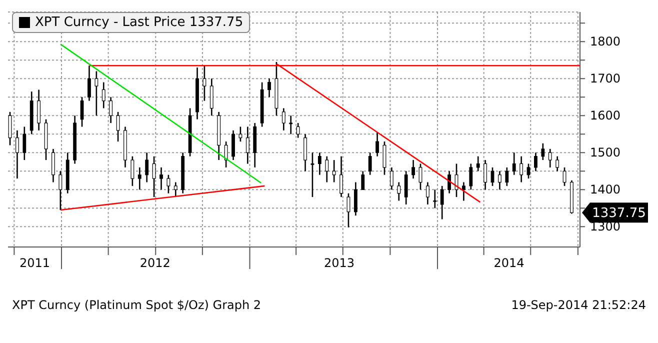 Image resolution: width=658 pixels, height=343 pixels. I want to click on legend-label: XPT Curncy - Last Price 1337.75, so click(139, 22).